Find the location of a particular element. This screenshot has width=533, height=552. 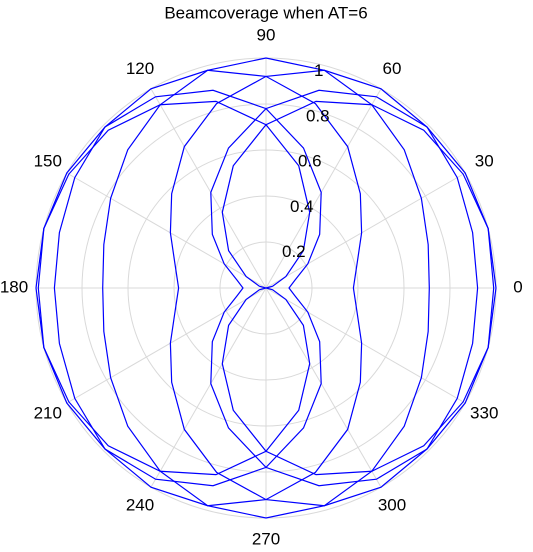

theta-tick-label: 180 is located at coordinates (14, 286).